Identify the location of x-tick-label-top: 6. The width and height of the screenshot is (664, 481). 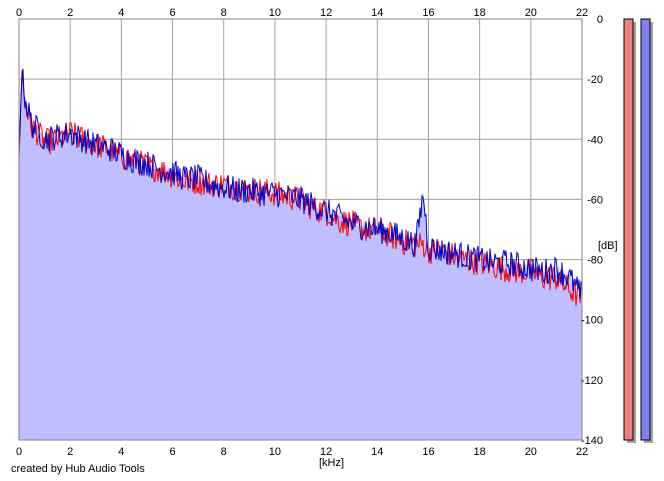
(172, 13).